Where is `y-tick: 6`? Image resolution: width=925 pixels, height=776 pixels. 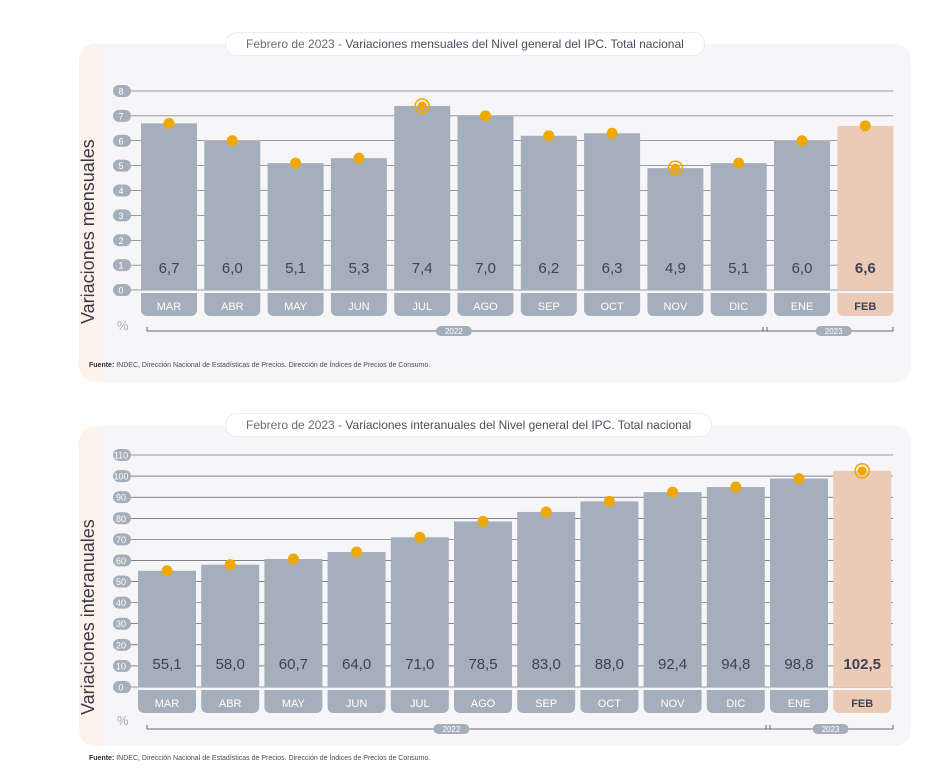
y-tick: 6 is located at coordinates (122, 140).